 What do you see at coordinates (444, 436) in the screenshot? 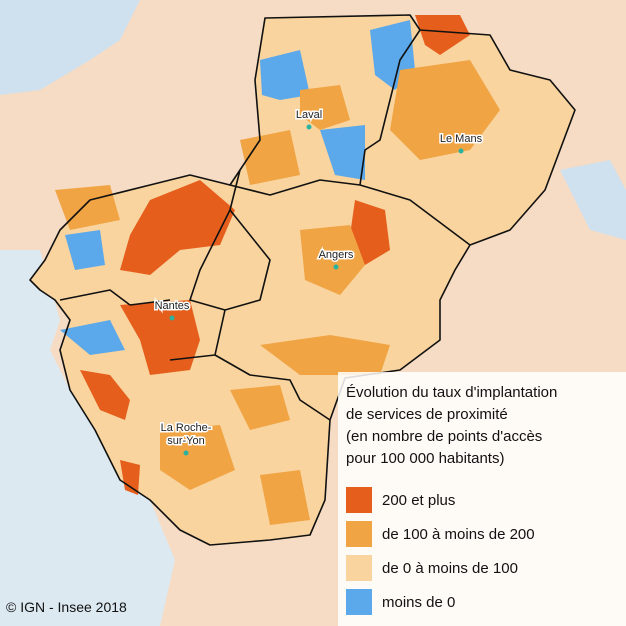
I see `legend-title: (en nombre de points d'accès` at bounding box center [444, 436].